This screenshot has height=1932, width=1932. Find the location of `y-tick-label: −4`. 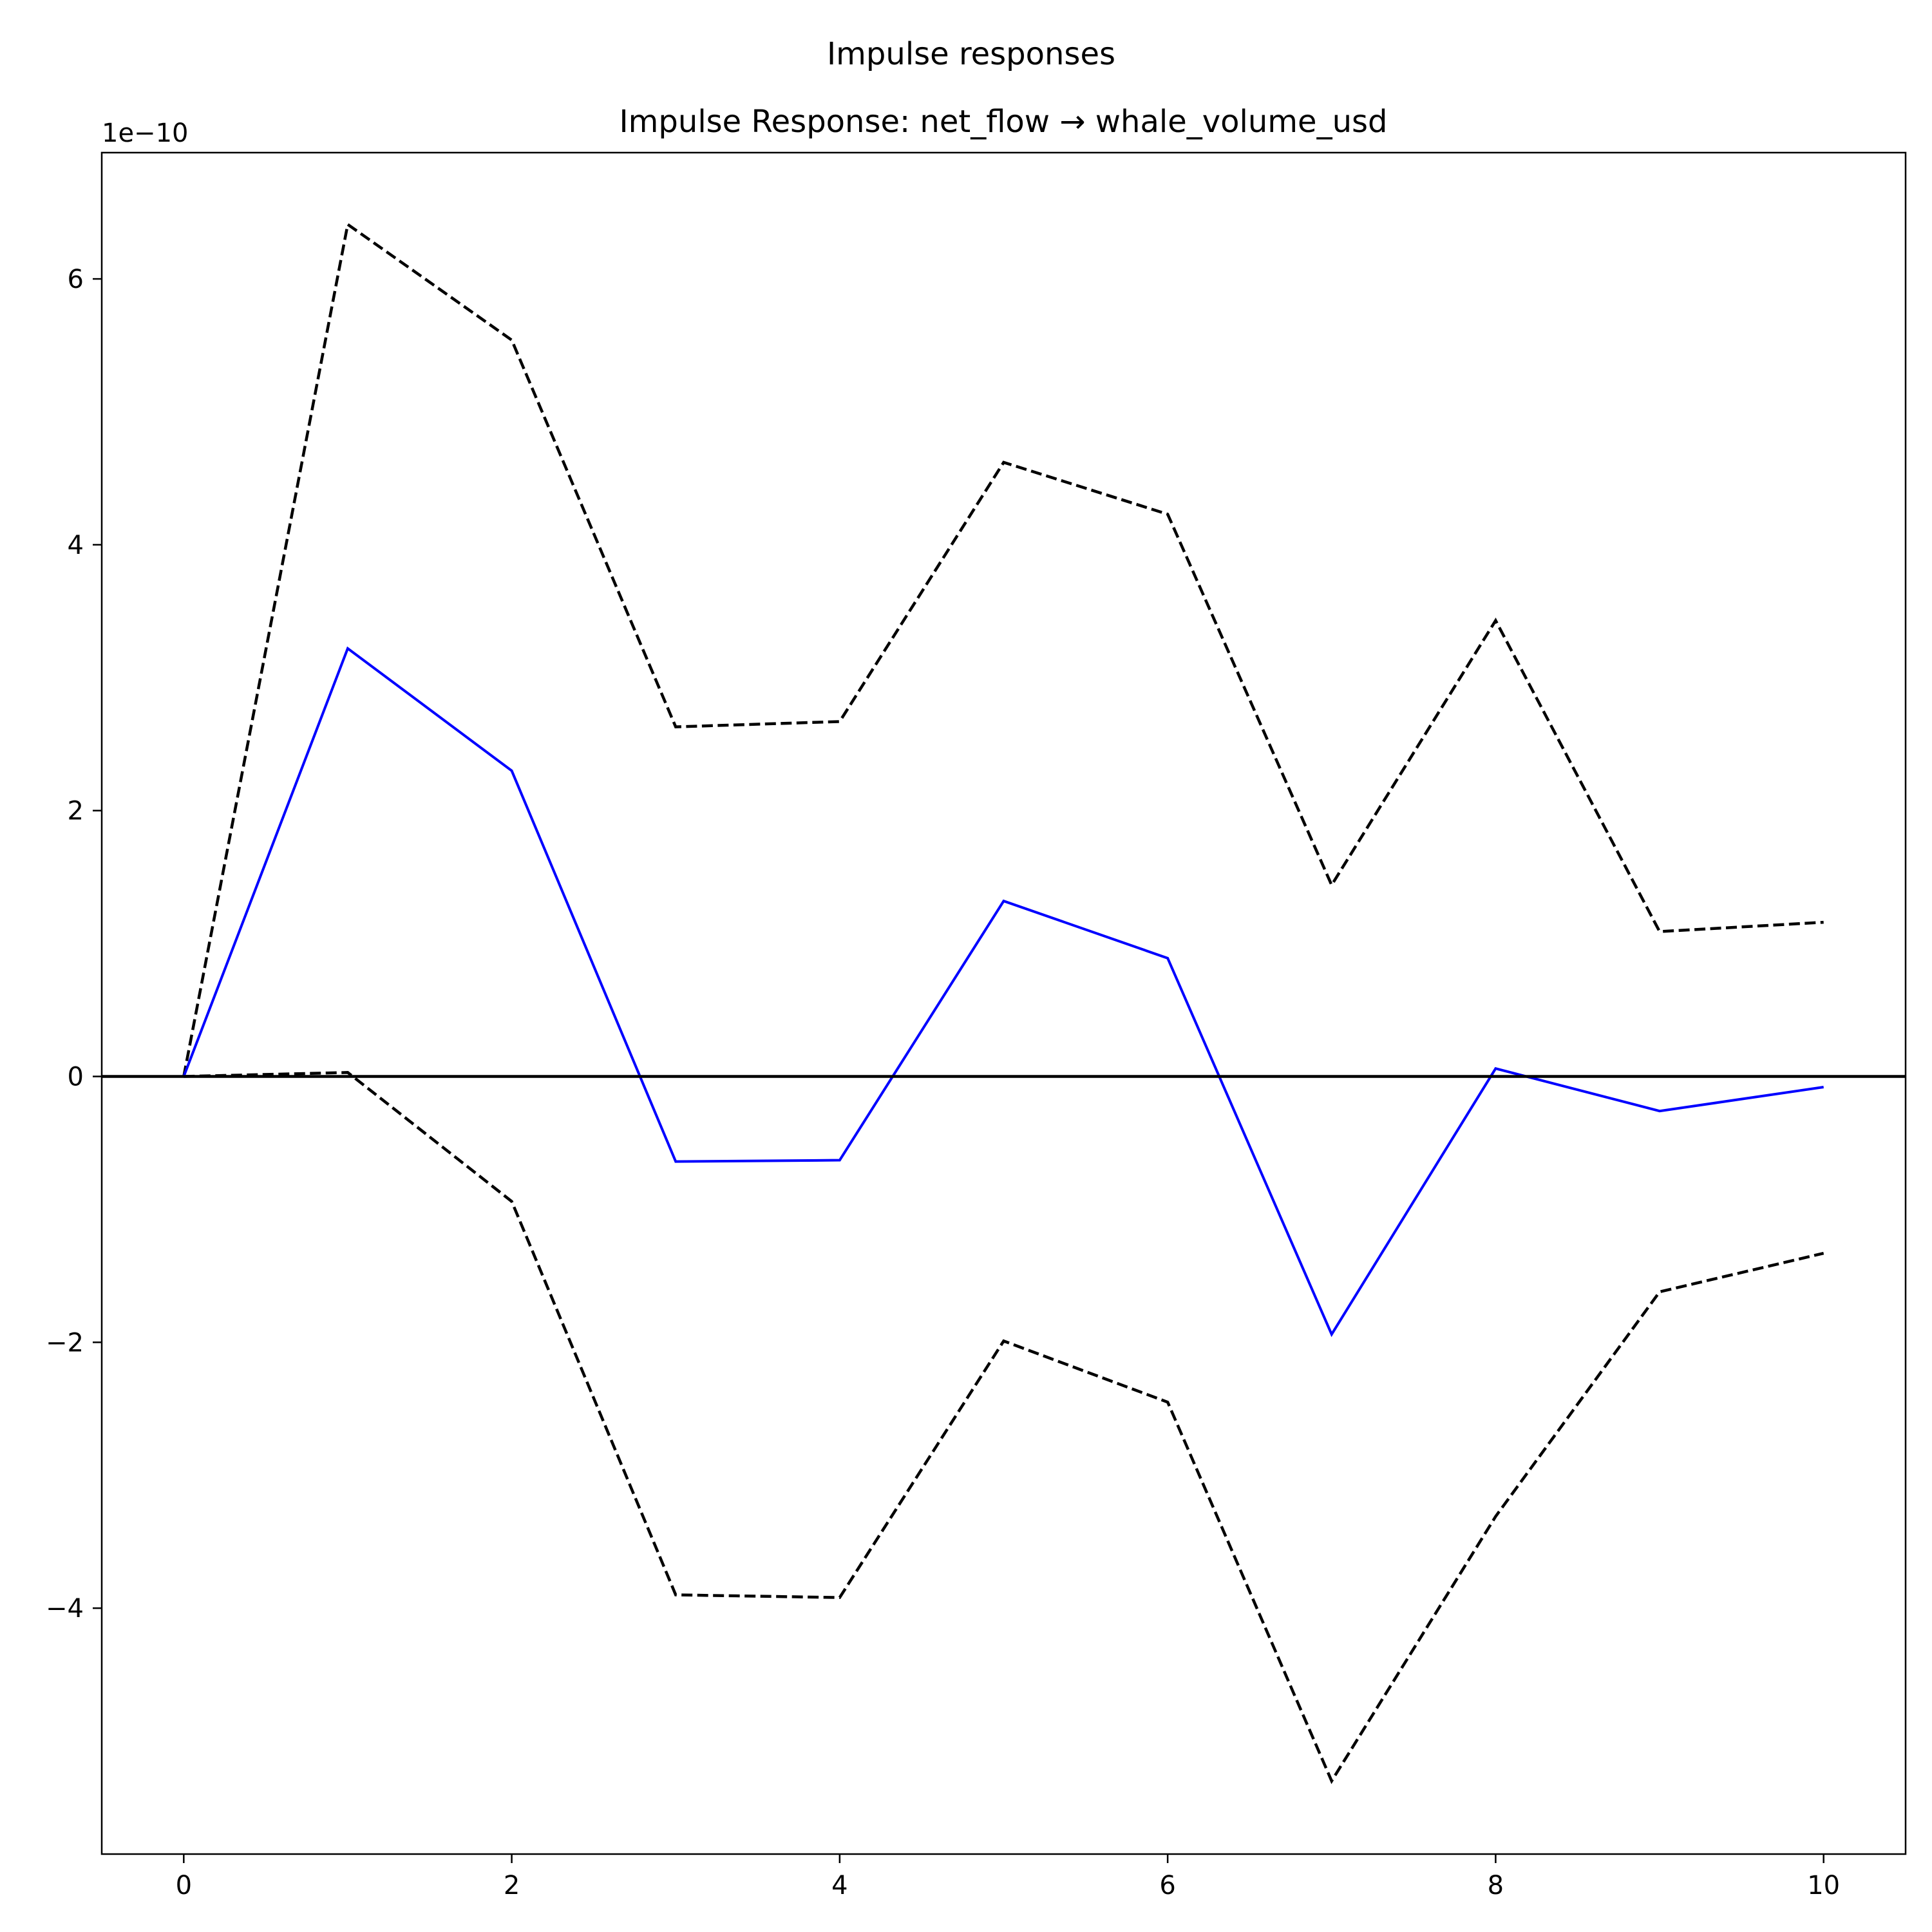

y-tick-label: −4 is located at coordinates (65, 1609).